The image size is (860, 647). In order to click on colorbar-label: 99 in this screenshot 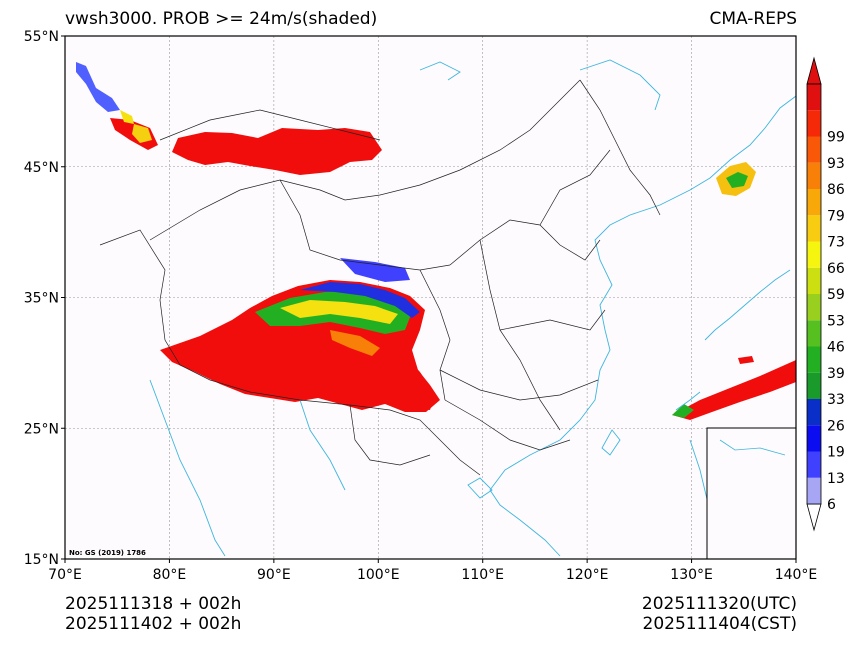, I will do `click(836, 138)`.